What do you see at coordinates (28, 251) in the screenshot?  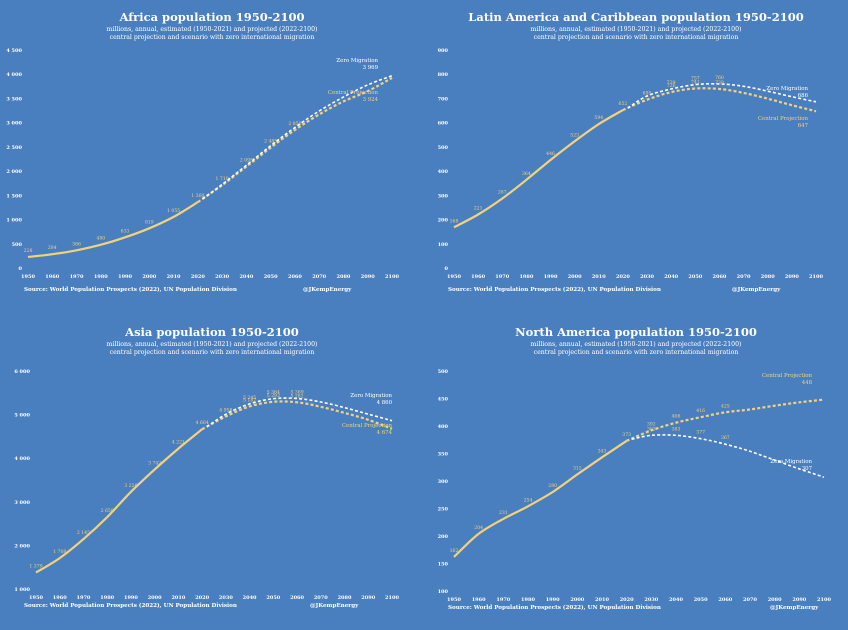 I see `data-label: 228` at bounding box center [28, 251].